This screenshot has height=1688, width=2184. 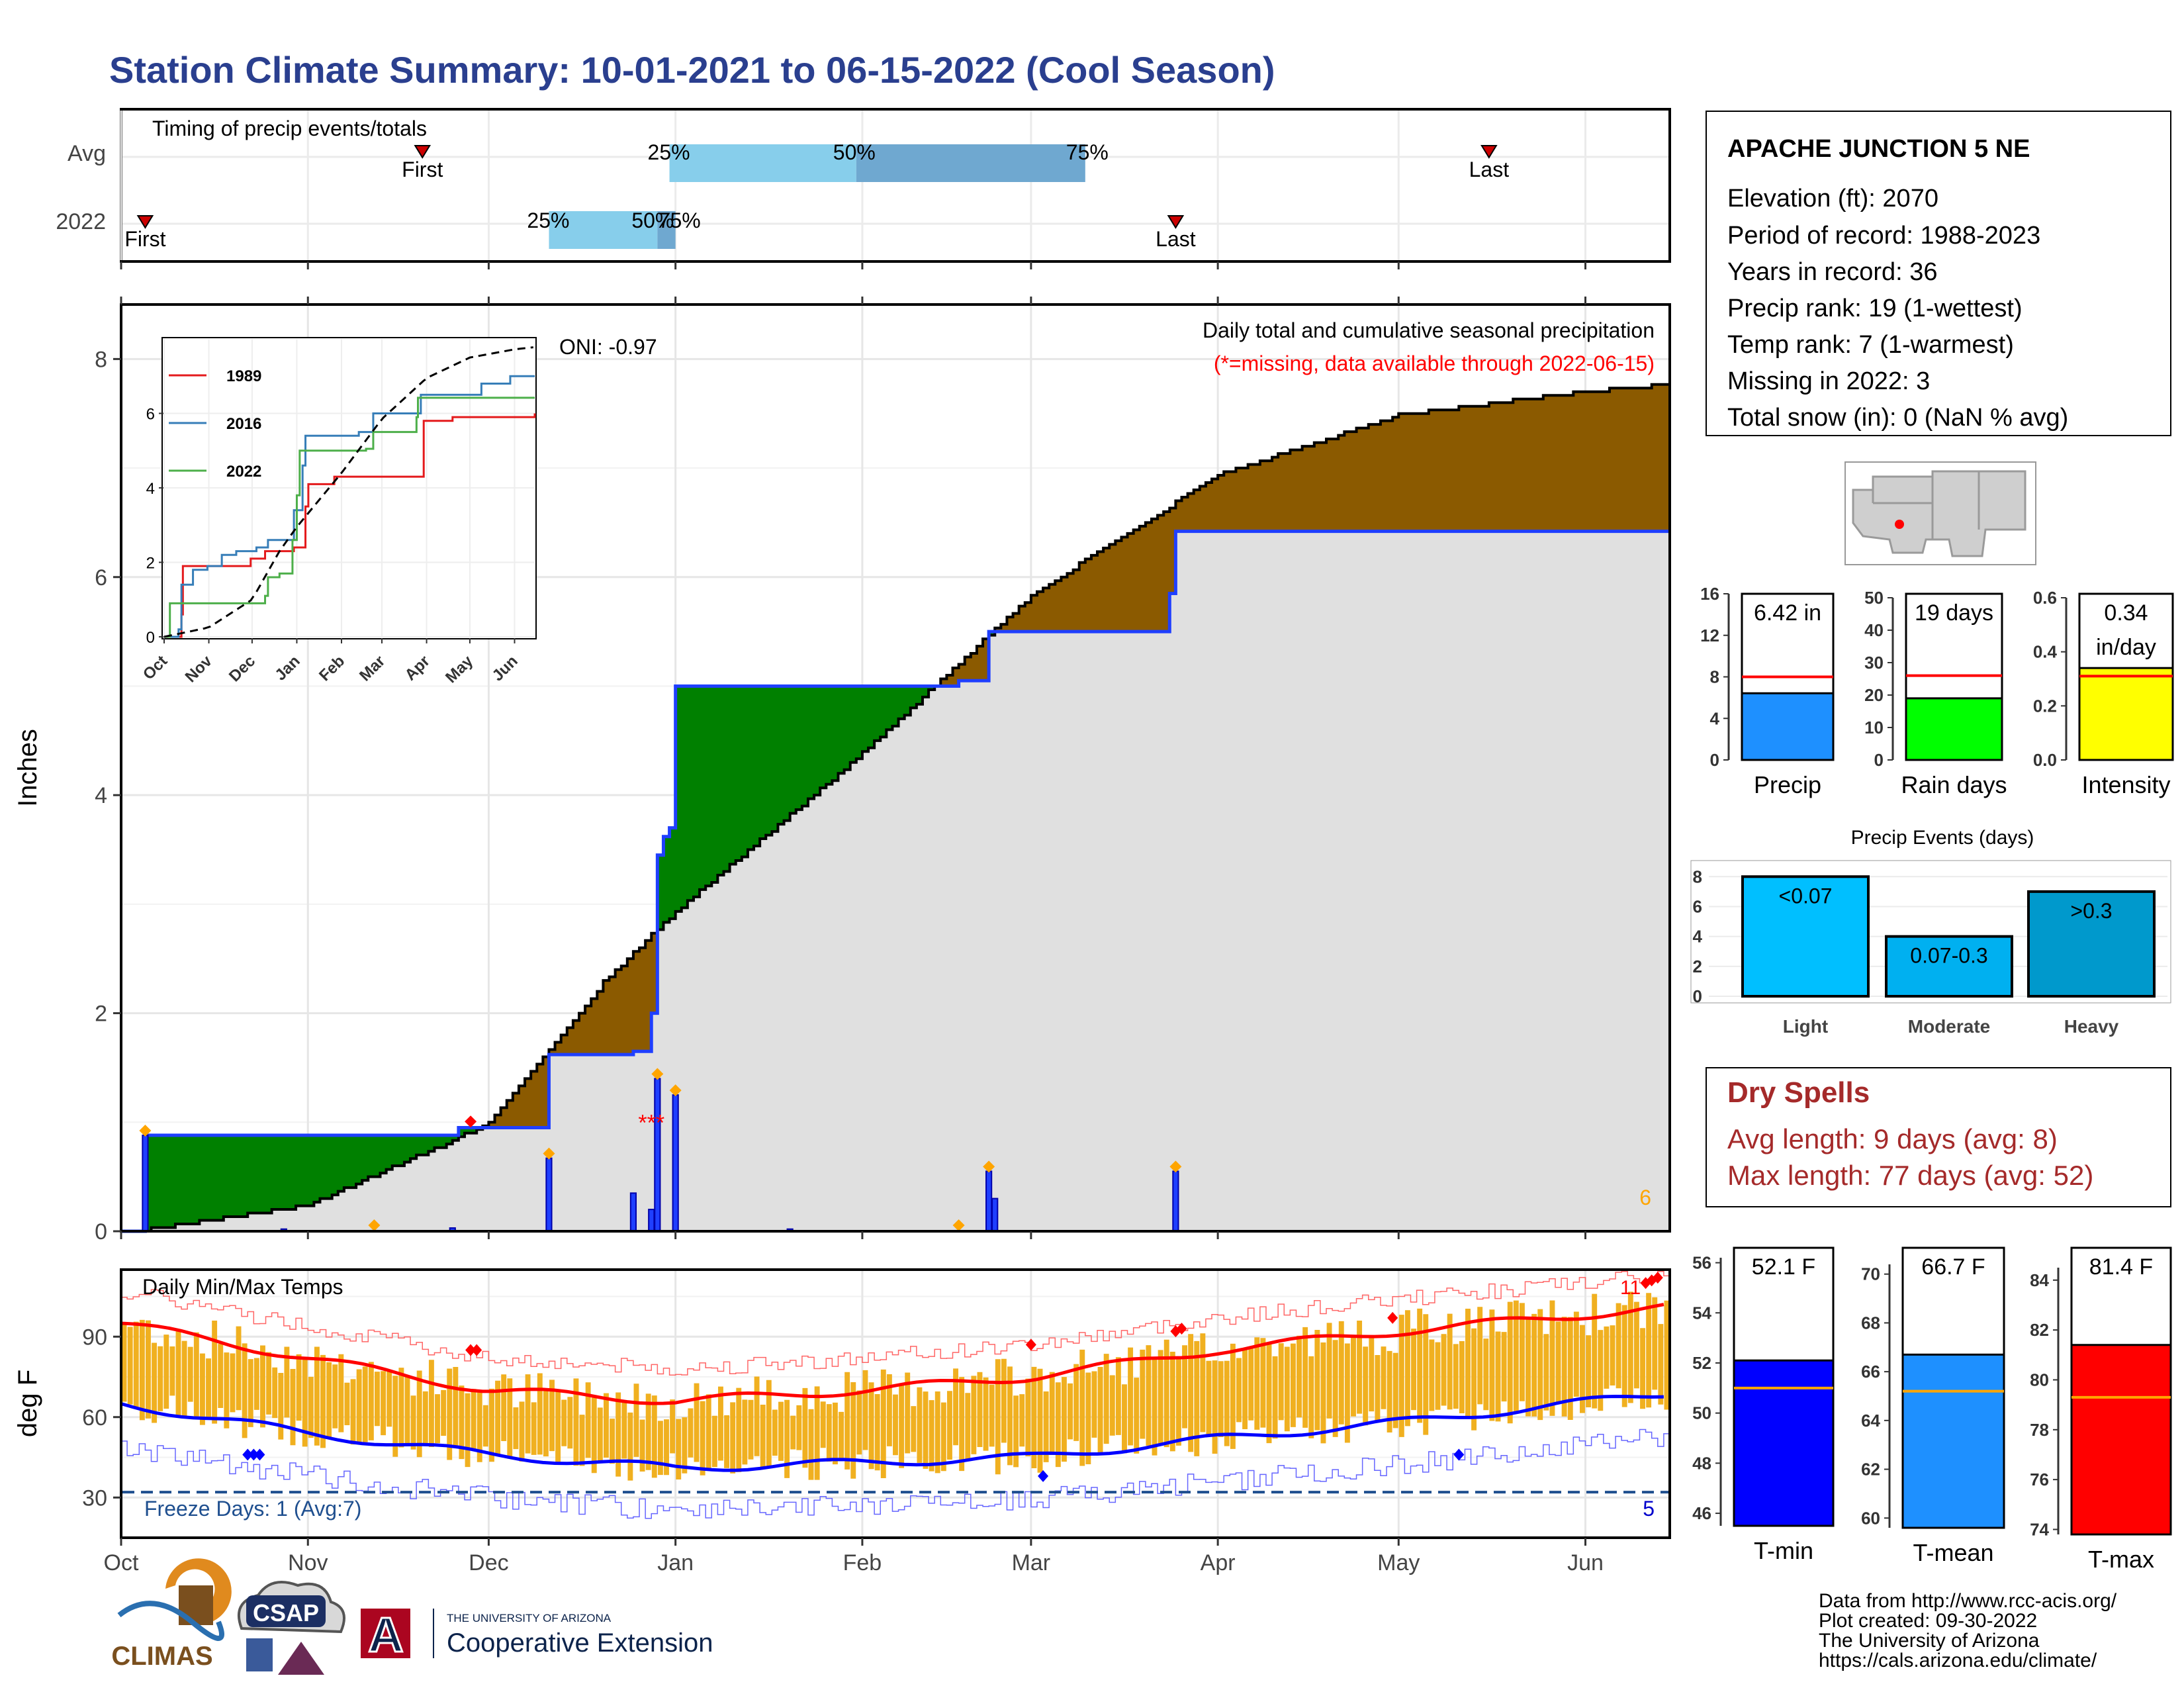 What do you see at coordinates (95, 1337) in the screenshot?
I see `temp-ytick-label-2: 90` at bounding box center [95, 1337].